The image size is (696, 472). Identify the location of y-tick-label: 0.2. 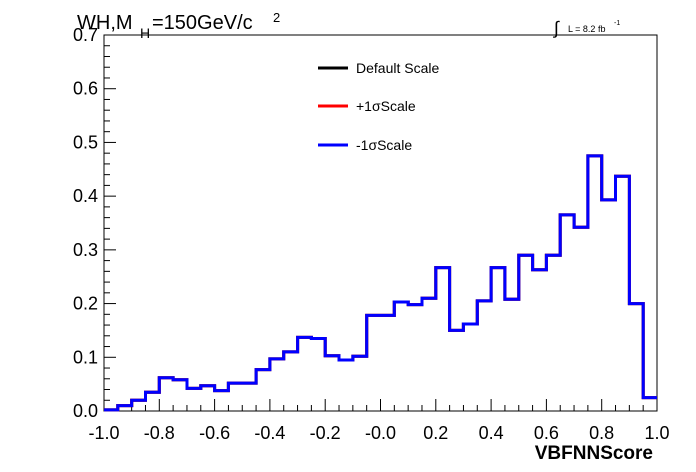
(85, 304).